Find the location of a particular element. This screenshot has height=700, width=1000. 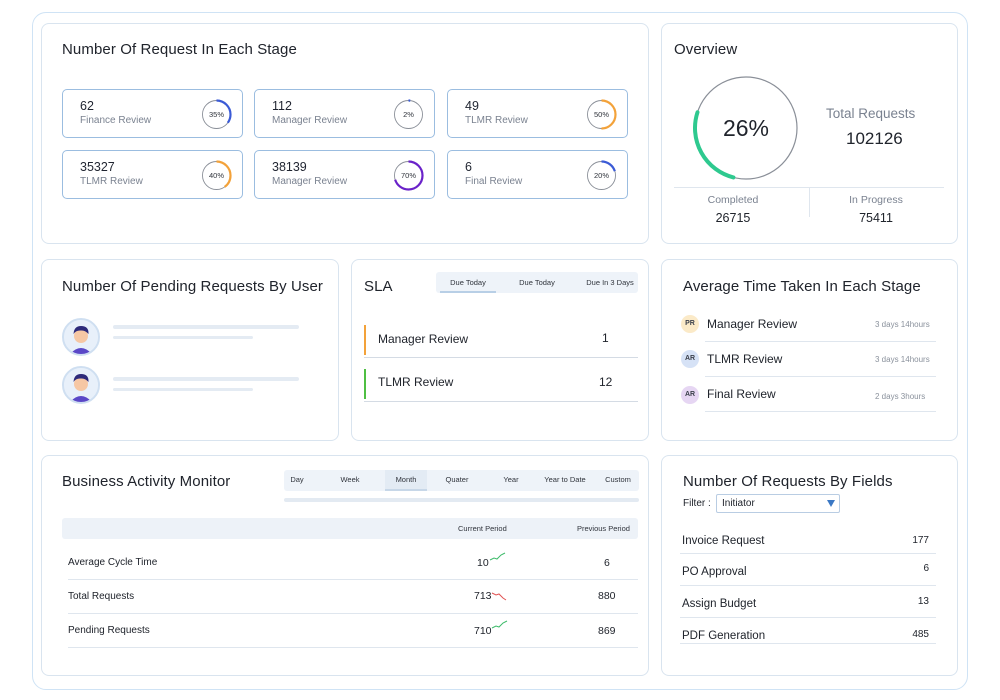

field-row-divider is located at coordinates (808, 643).